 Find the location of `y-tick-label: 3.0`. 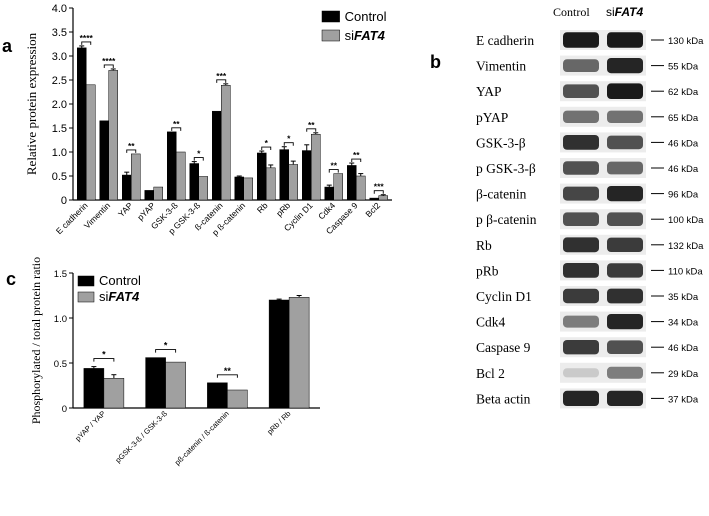

y-tick-label: 3.0 is located at coordinates (59, 57).